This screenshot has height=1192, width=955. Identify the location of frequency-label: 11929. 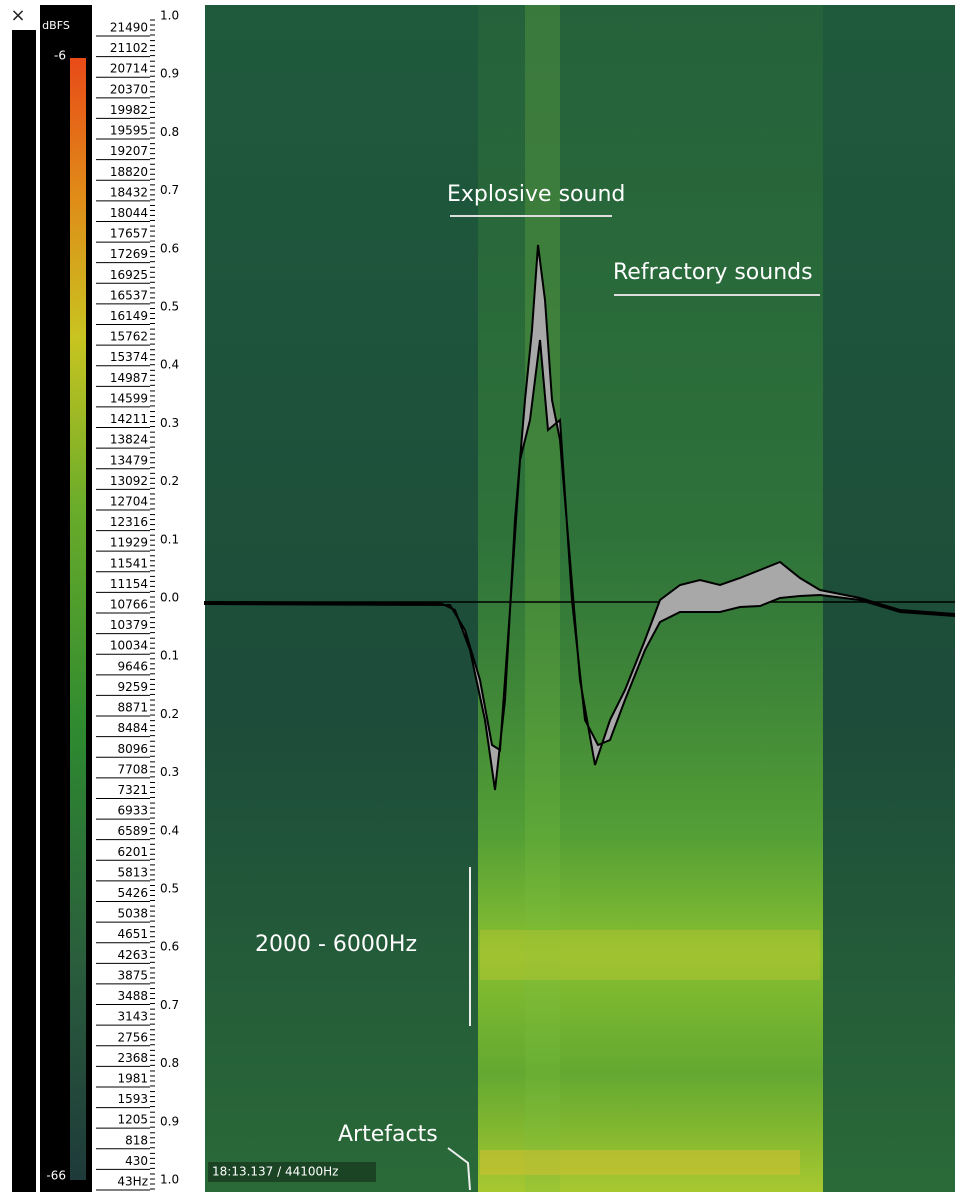
(129, 543).